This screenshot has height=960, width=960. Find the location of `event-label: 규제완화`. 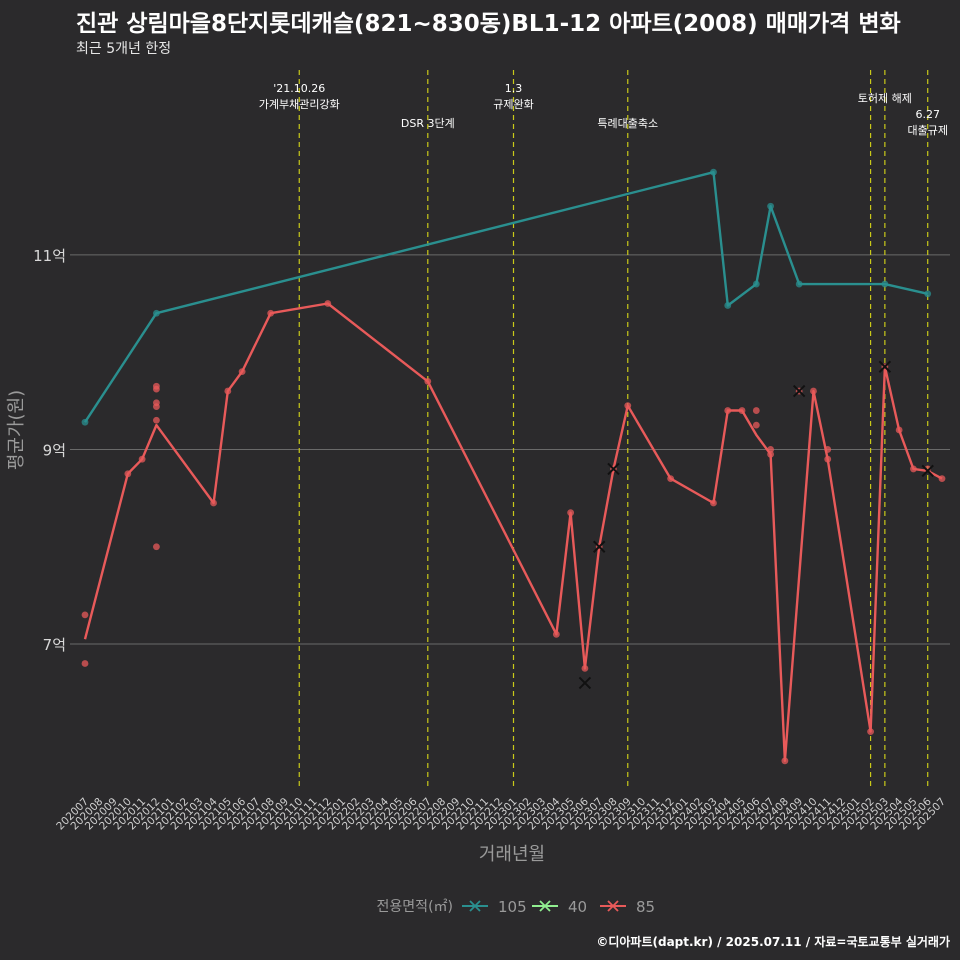

event-label: 규제완화 is located at coordinates (513, 104).